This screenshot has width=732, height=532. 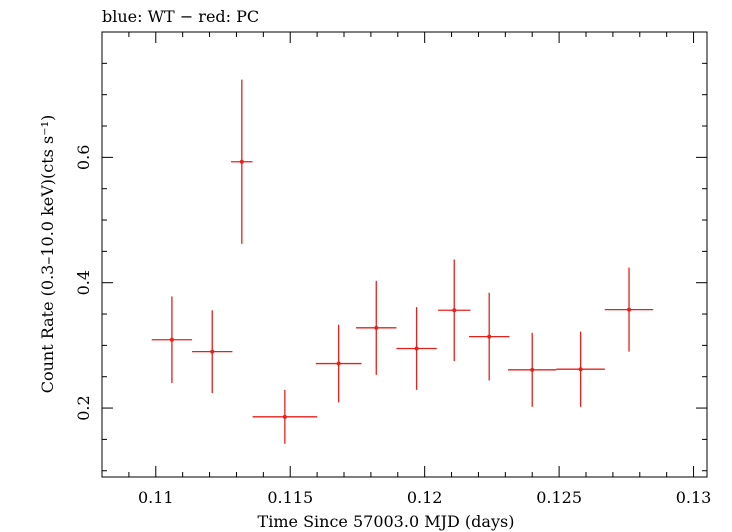 What do you see at coordinates (83, 407) in the screenshot?
I see `y-tick-label: 0.2` at bounding box center [83, 407].